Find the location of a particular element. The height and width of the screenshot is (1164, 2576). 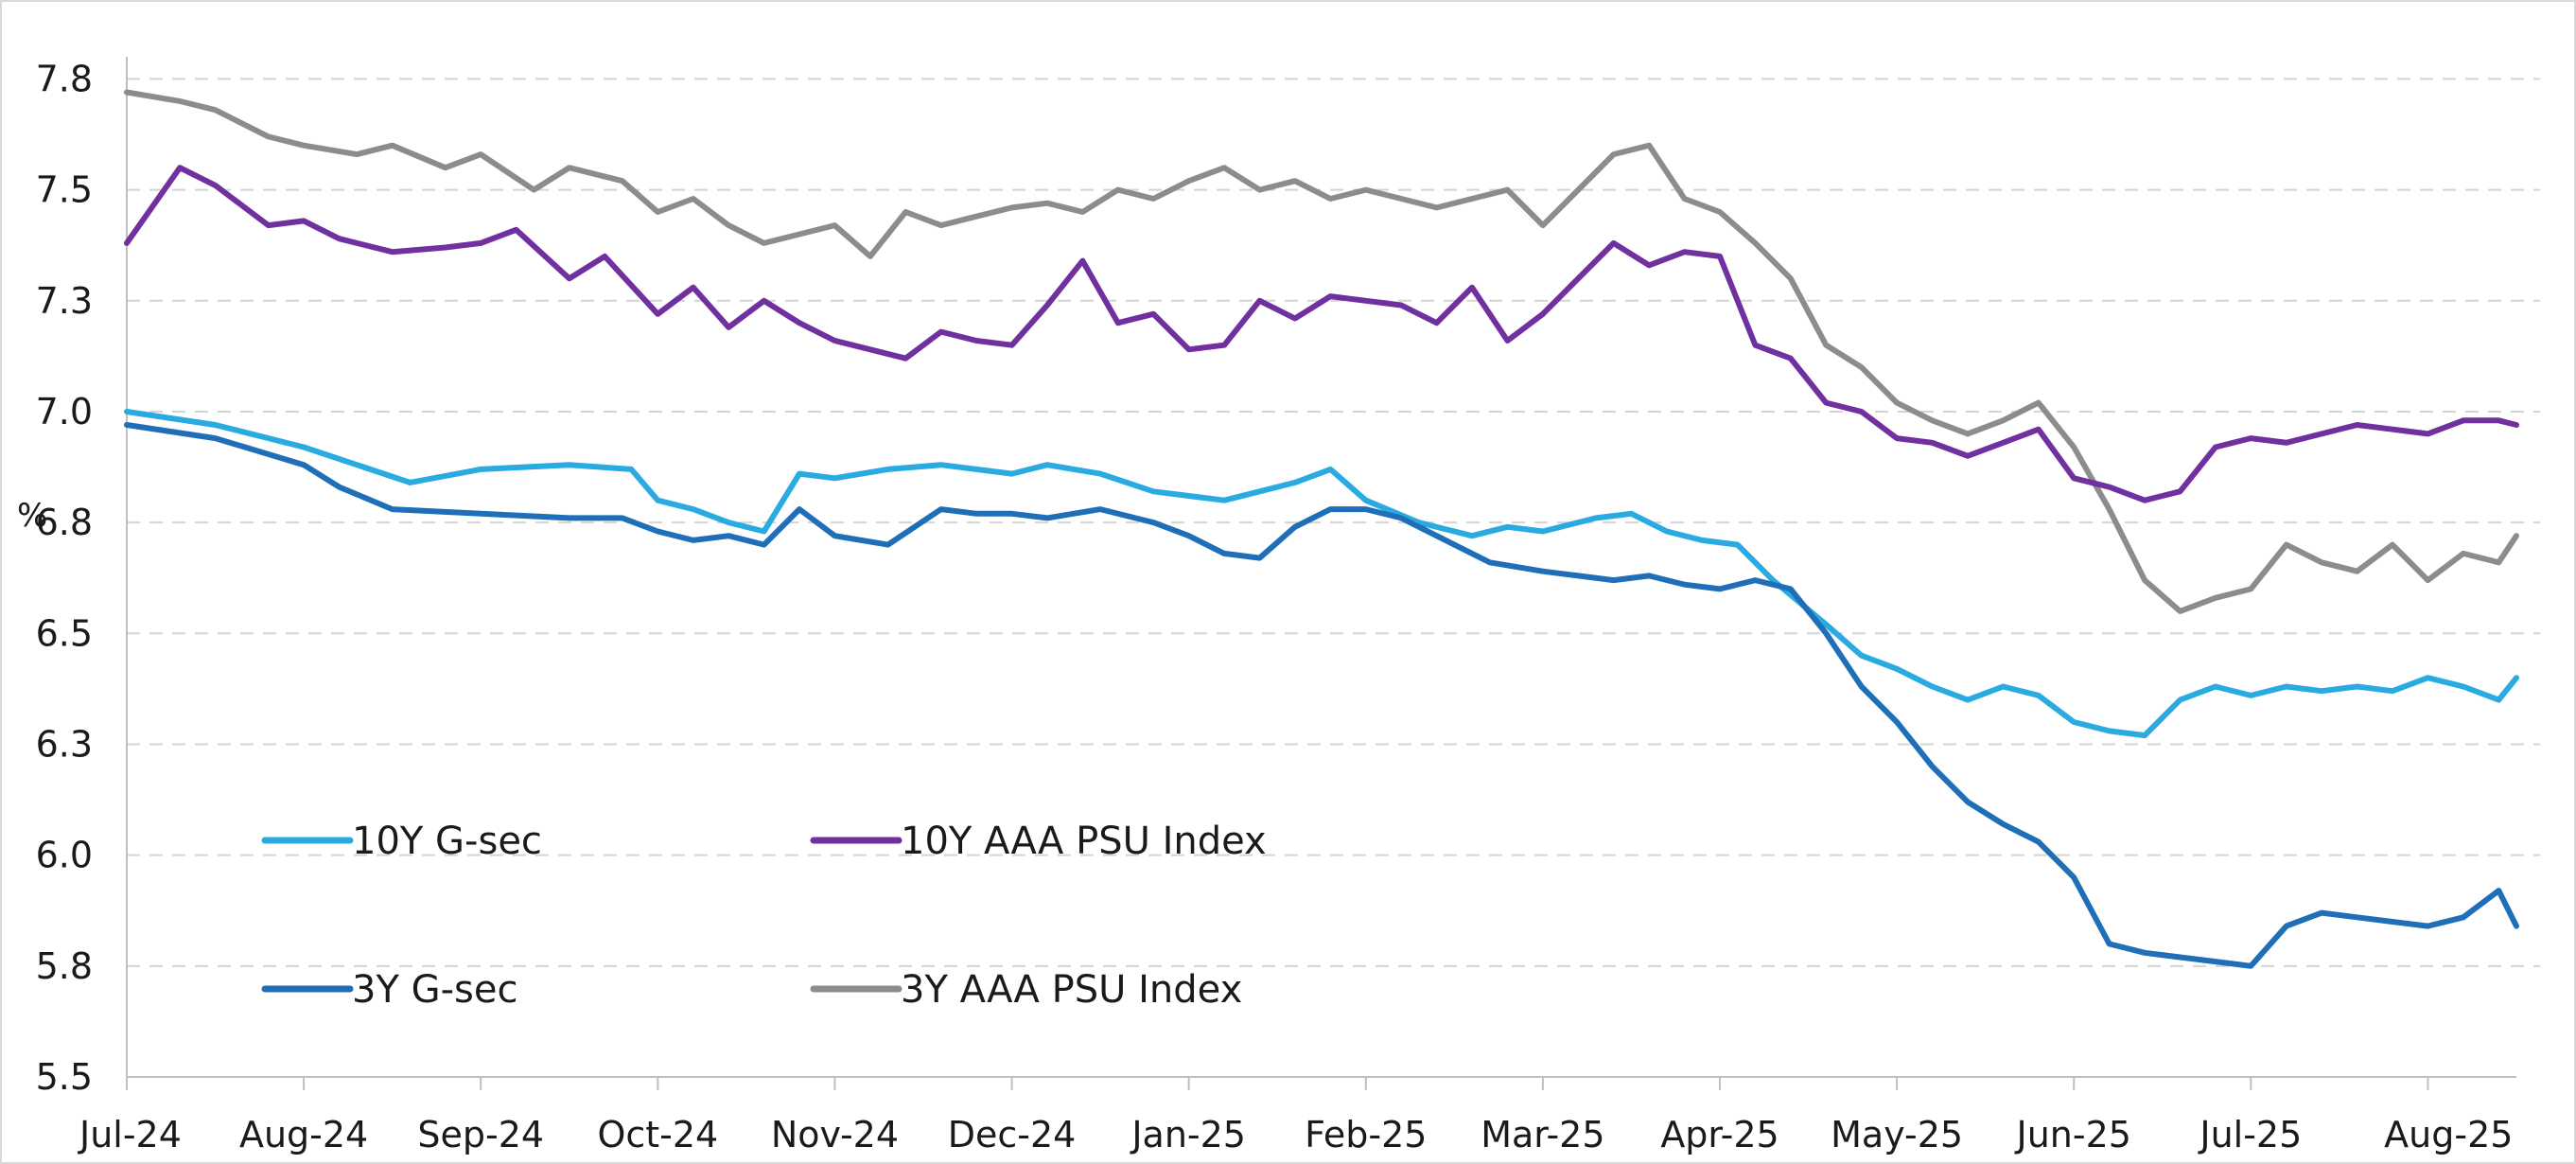

x-tick-label: Apr-25 is located at coordinates (1720, 1134).